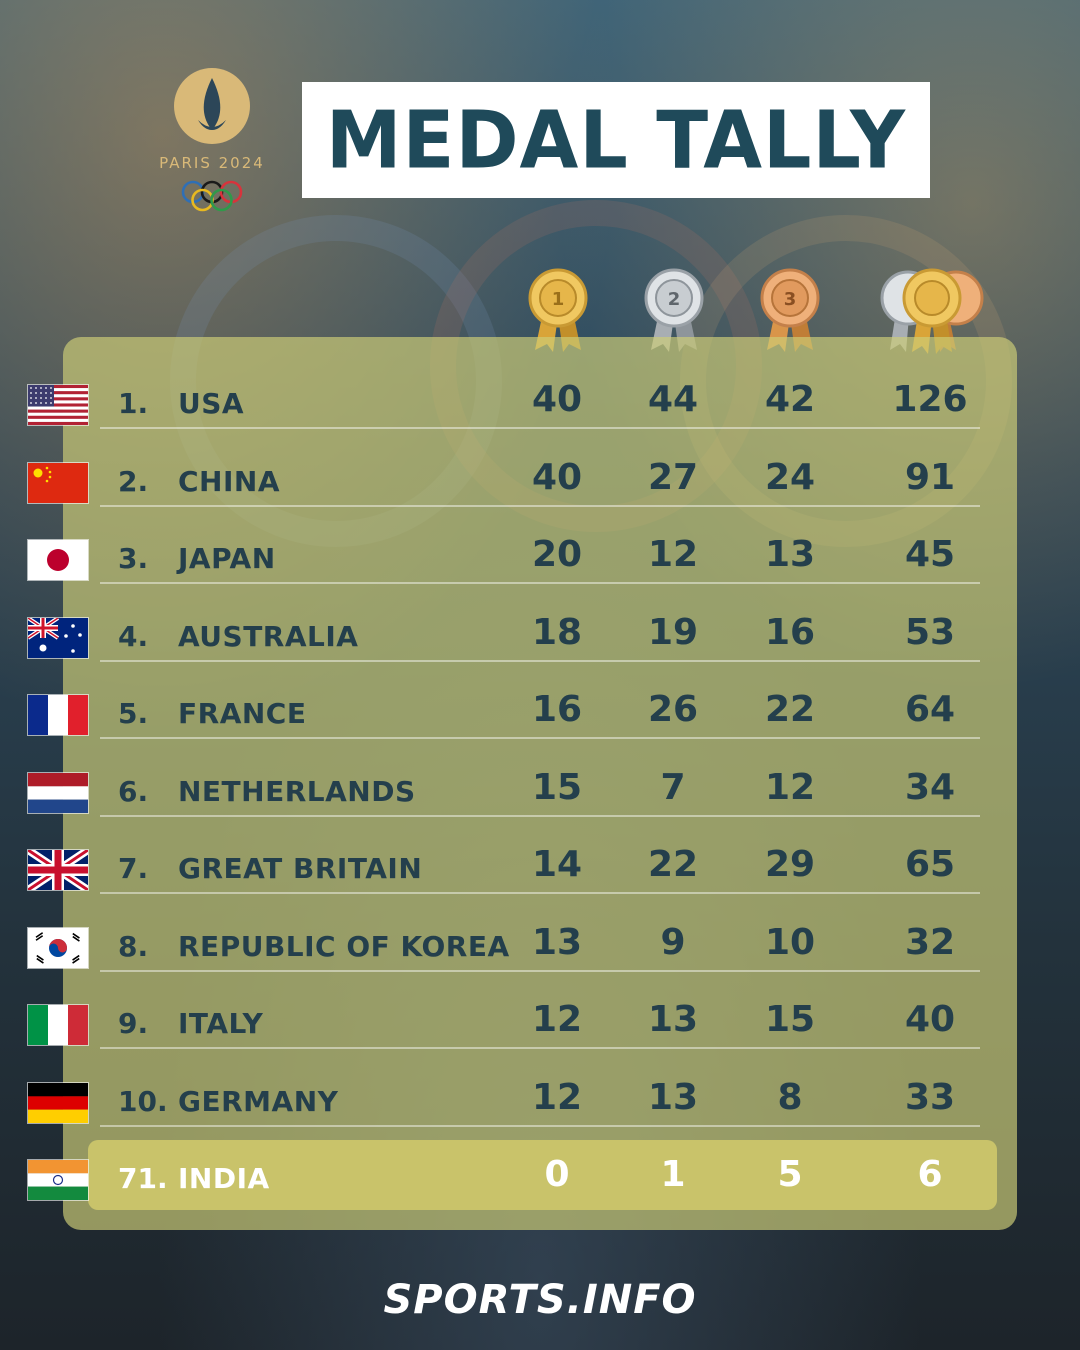 This screenshot has height=1350, width=1080. I want to click on total-count: 6, so click(930, 1174).